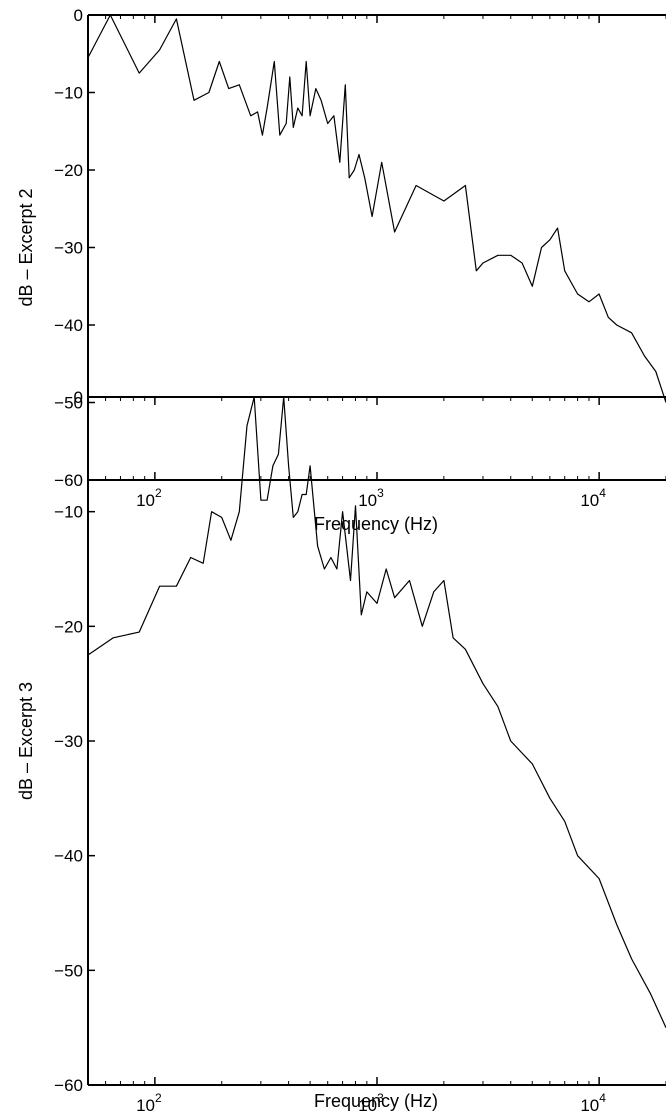 The height and width of the screenshot is (1116, 666). What do you see at coordinates (26, 247) in the screenshot?
I see `y-axis-label: dB – Excerpt 2` at bounding box center [26, 247].